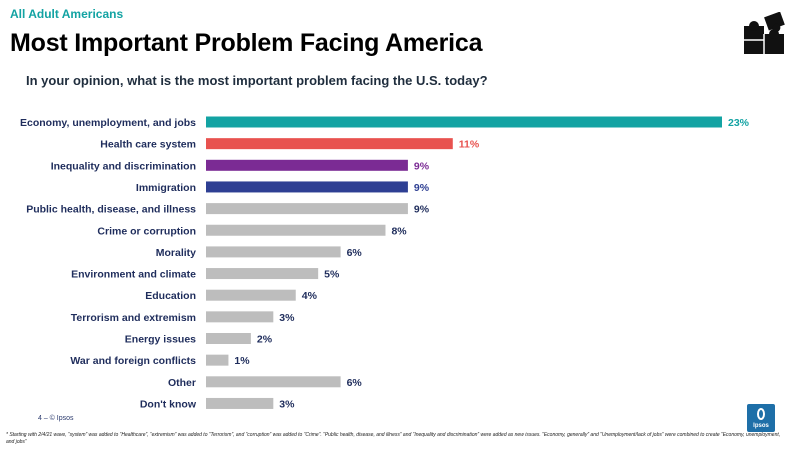 The height and width of the screenshot is (450, 800). Describe the element at coordinates (182, 383) in the screenshot. I see `category-label: Other` at that location.